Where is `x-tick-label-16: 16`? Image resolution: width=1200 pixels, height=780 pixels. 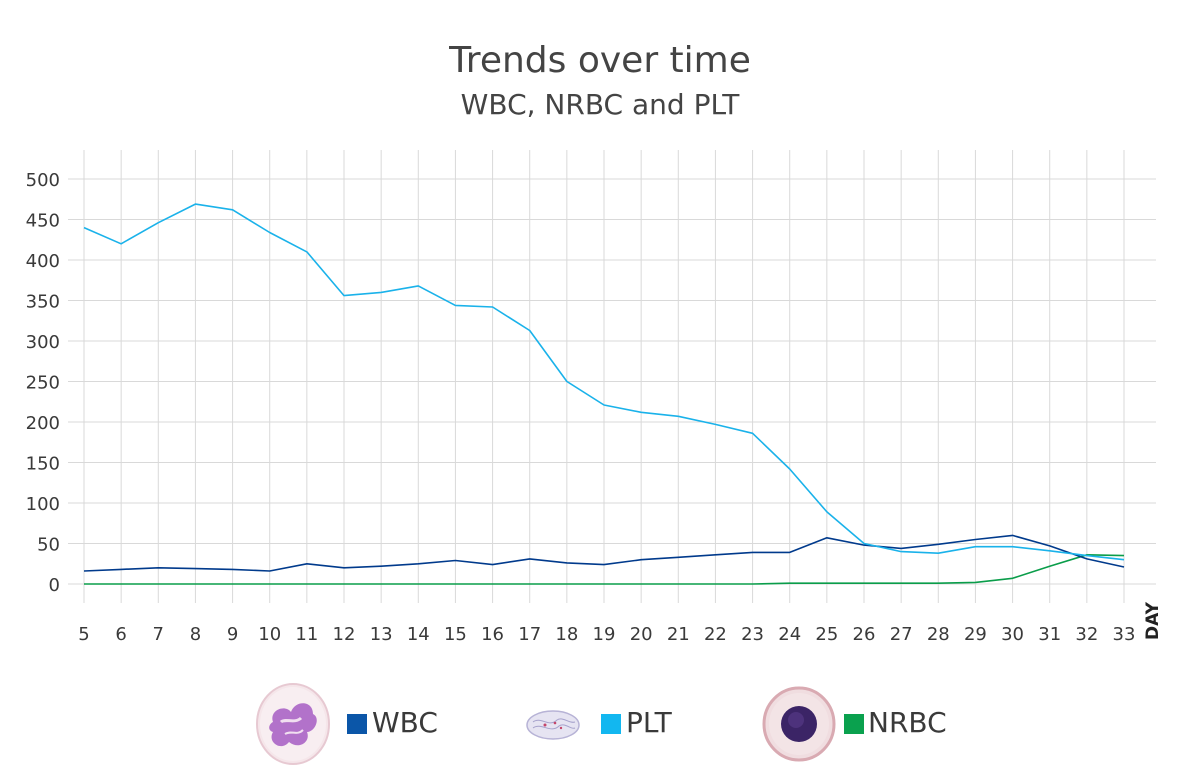 x-tick-label-16: 16 is located at coordinates (492, 634).